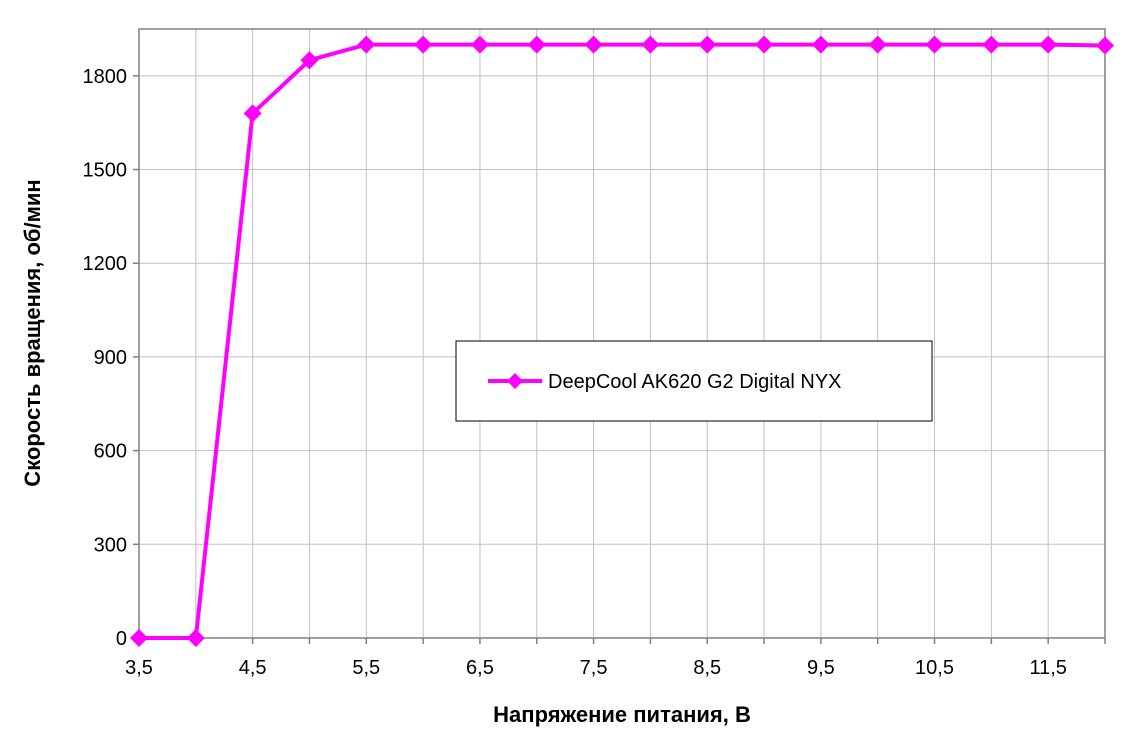 The width and height of the screenshot is (1124, 731). Describe the element at coordinates (515, 381) in the screenshot. I see `legend-series-marker` at that location.